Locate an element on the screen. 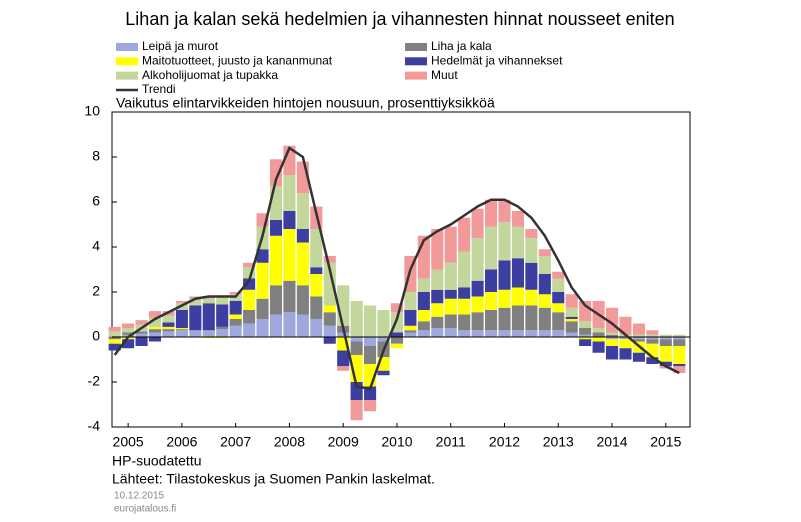  x-tick-label: 2013 is located at coordinates (558, 442).